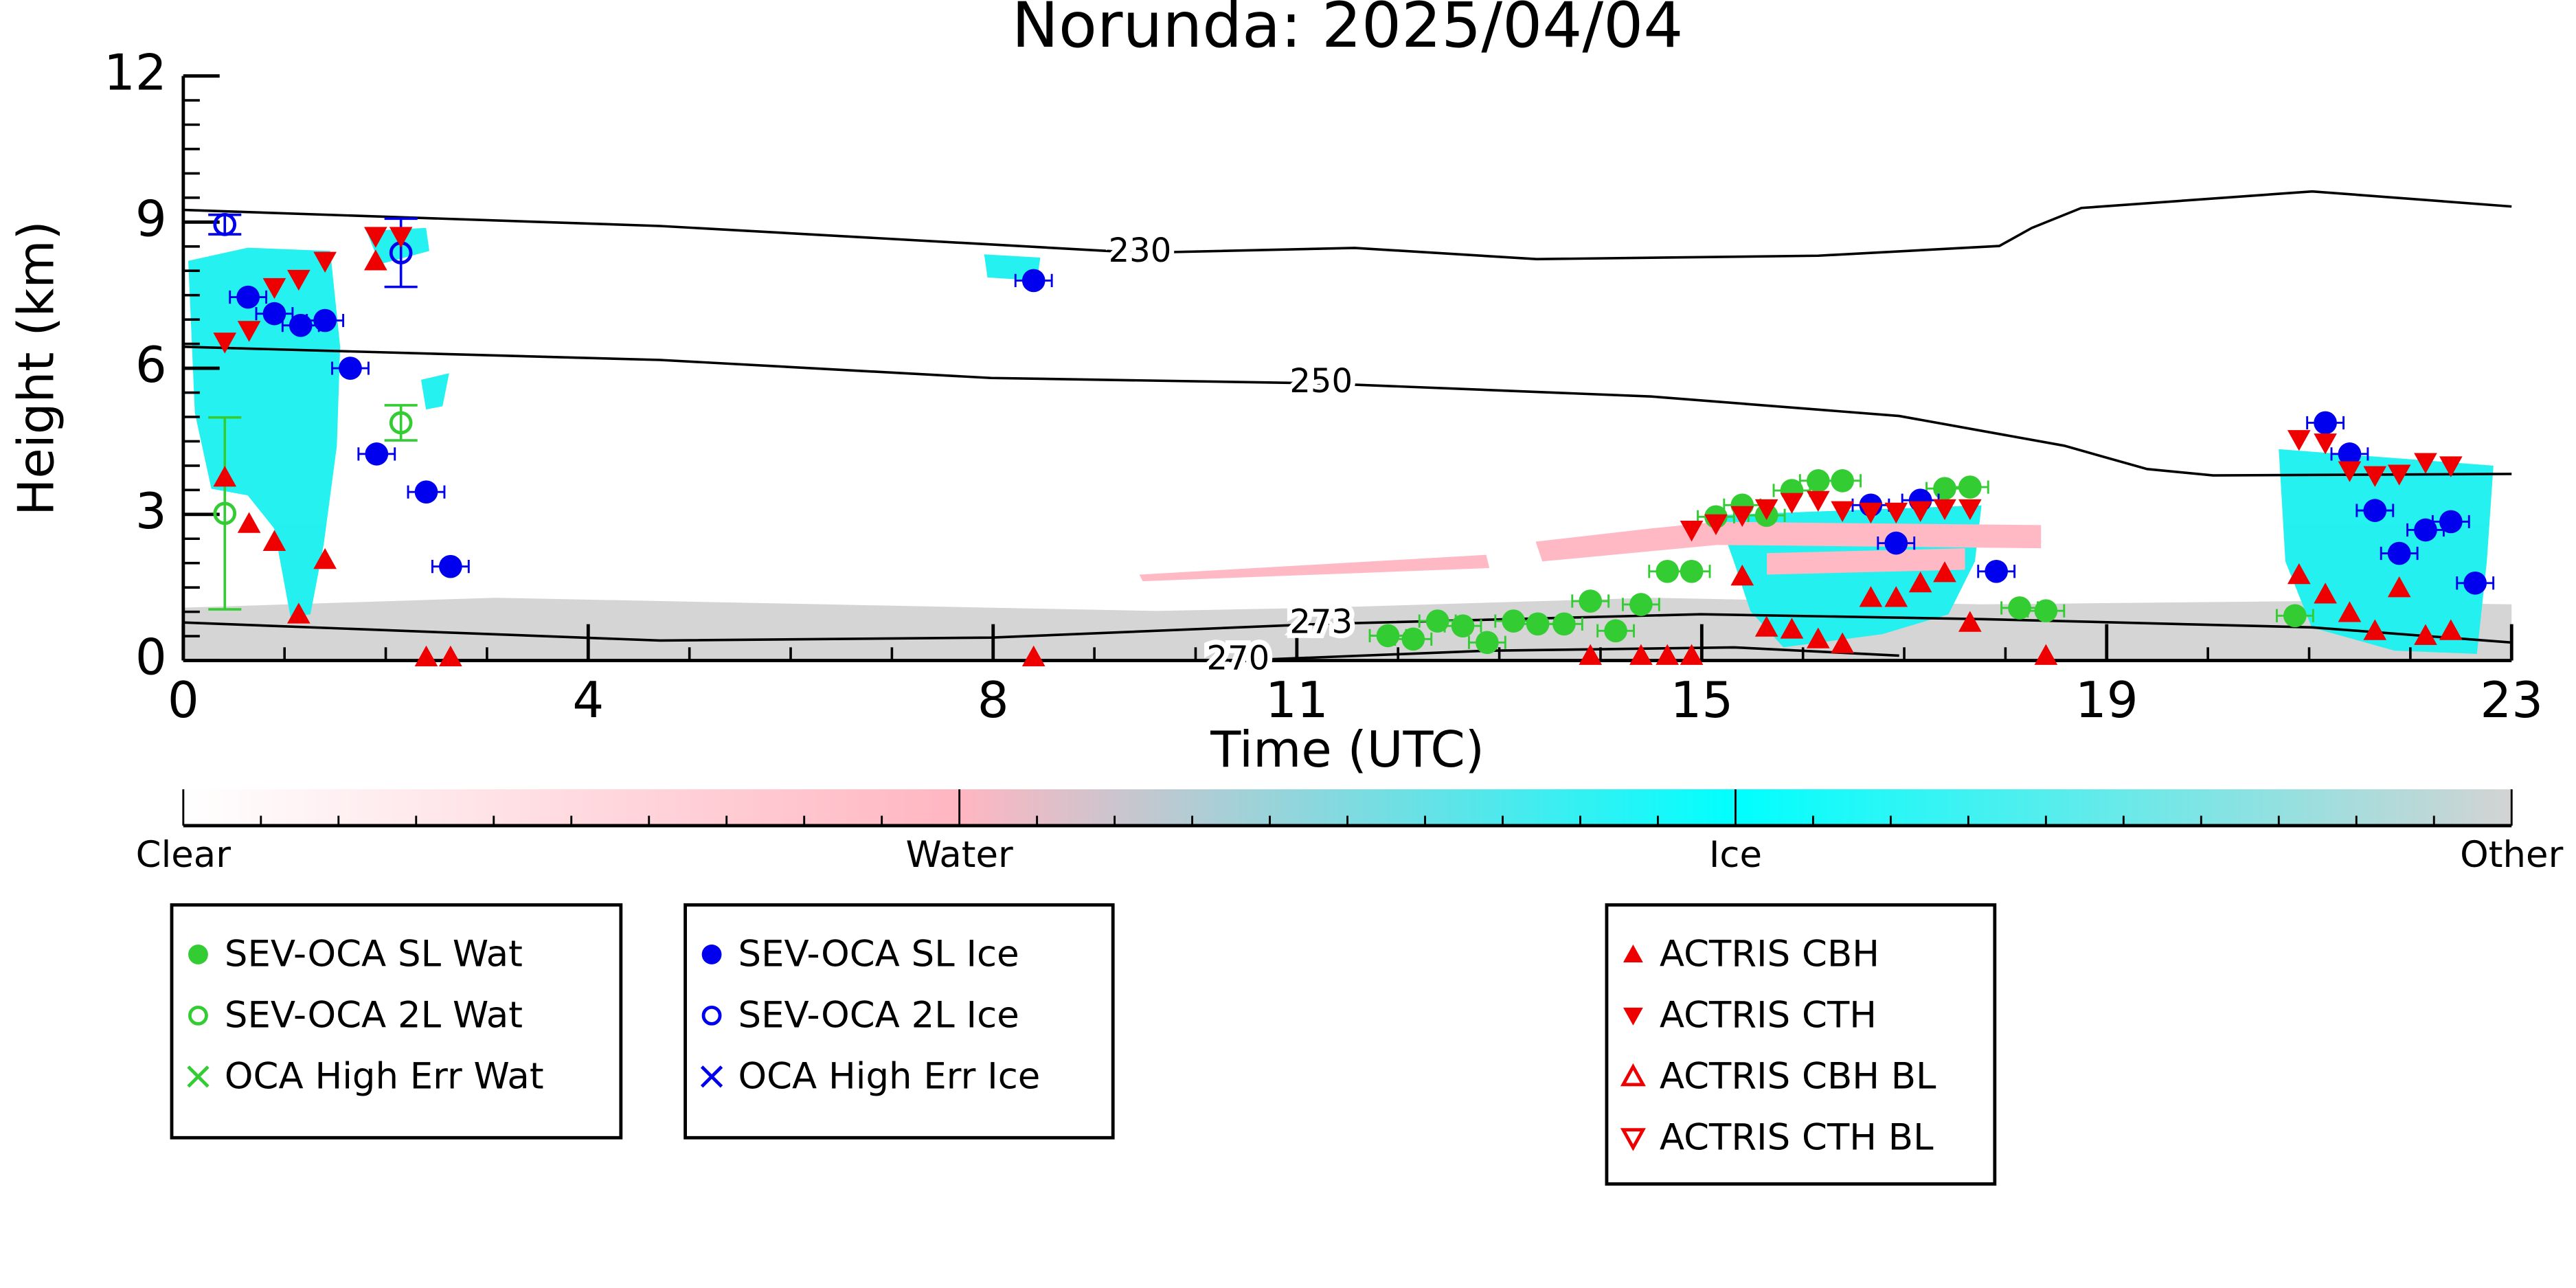 The image size is (2576, 1288). Describe the element at coordinates (1321, 381) in the screenshot. I see `contour-label: 250` at that location.